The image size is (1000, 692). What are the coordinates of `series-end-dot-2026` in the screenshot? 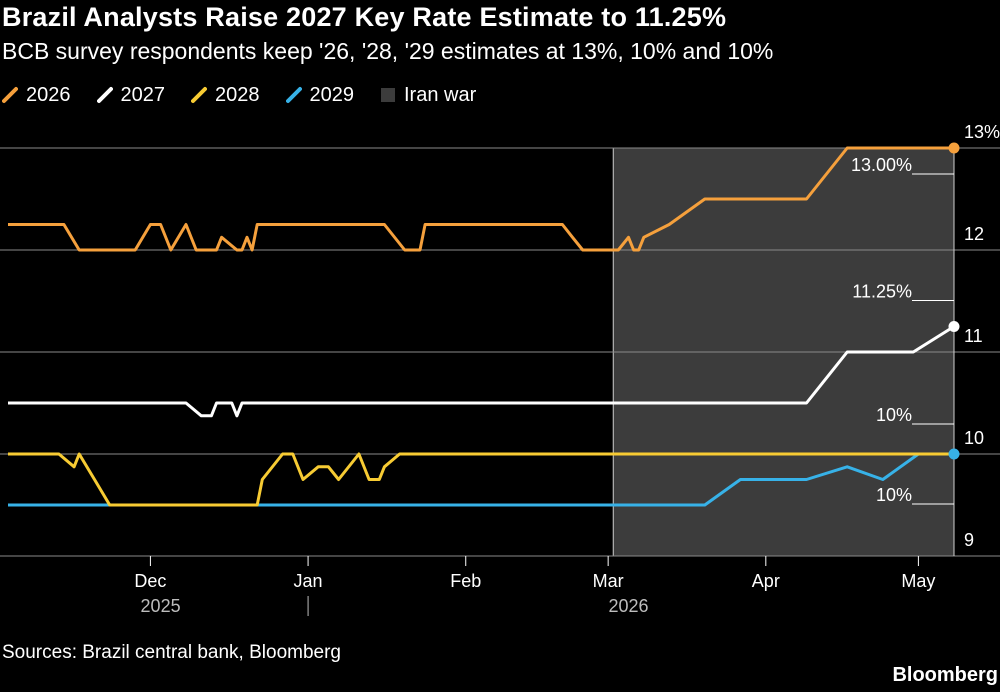 It's located at (954, 148).